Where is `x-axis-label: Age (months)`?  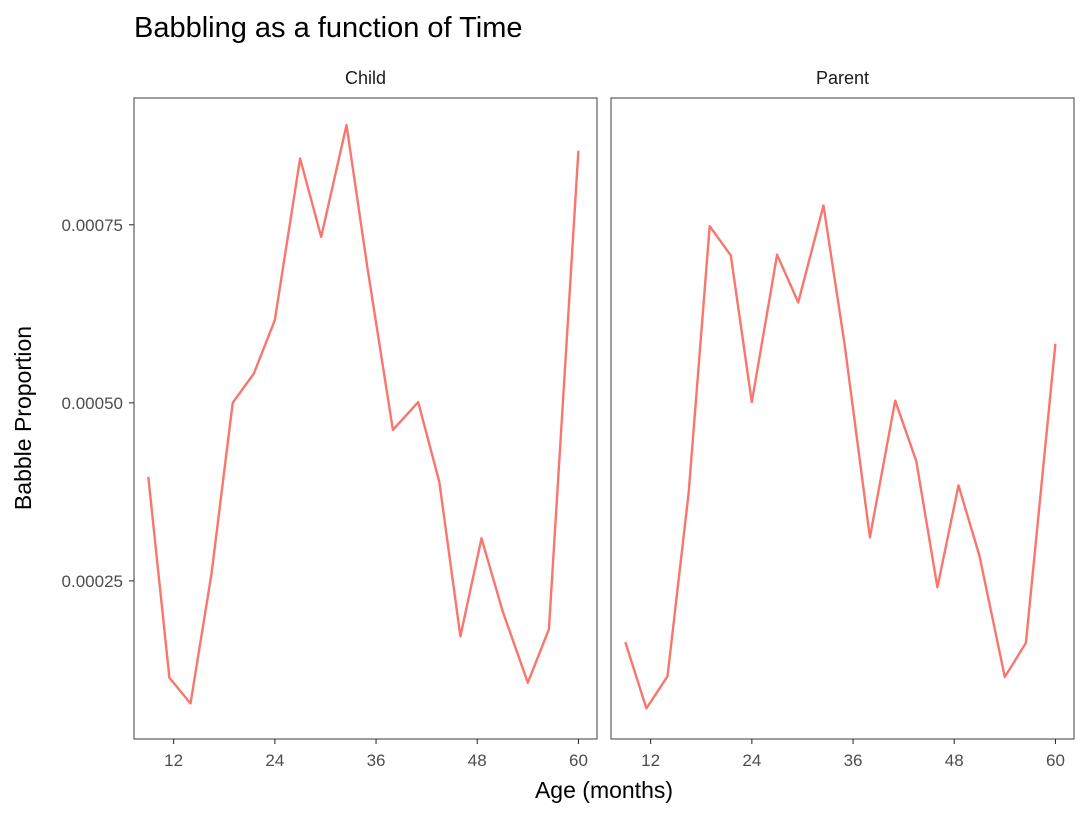 x-axis-label: Age (months) is located at coordinates (604, 790).